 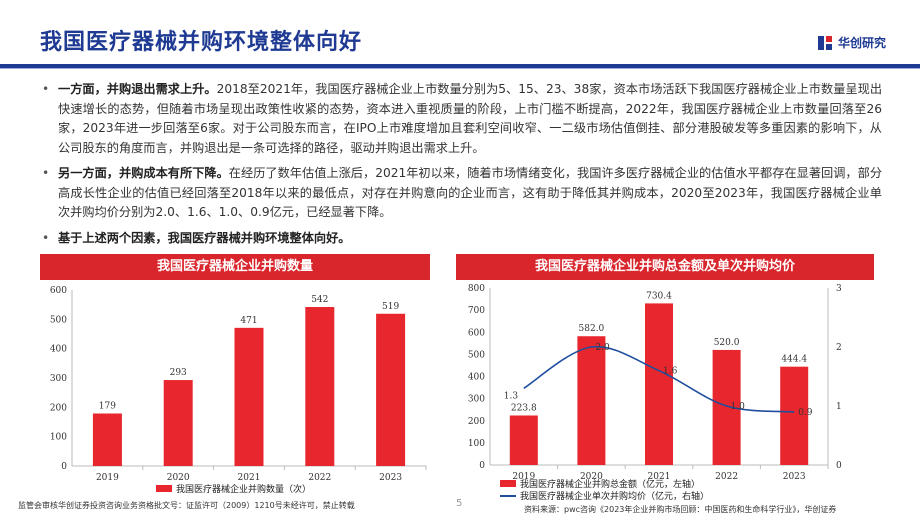 What do you see at coordinates (524, 408) in the screenshot?
I see `data-label: 223.8` at bounding box center [524, 408].